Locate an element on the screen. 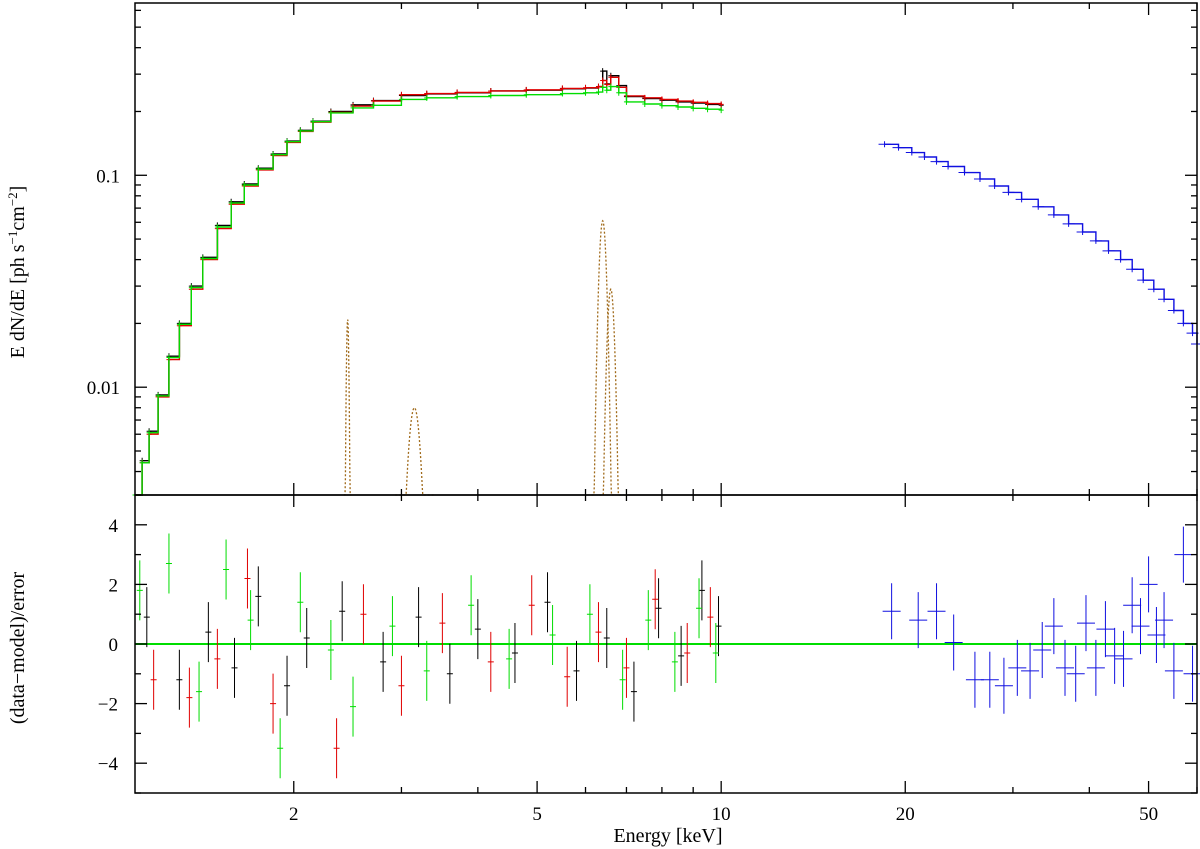 This screenshot has height=849, width=1200. top-y-axis-label: E dN/dE [ph s−1cm−2] is located at coordinates (17, 272).